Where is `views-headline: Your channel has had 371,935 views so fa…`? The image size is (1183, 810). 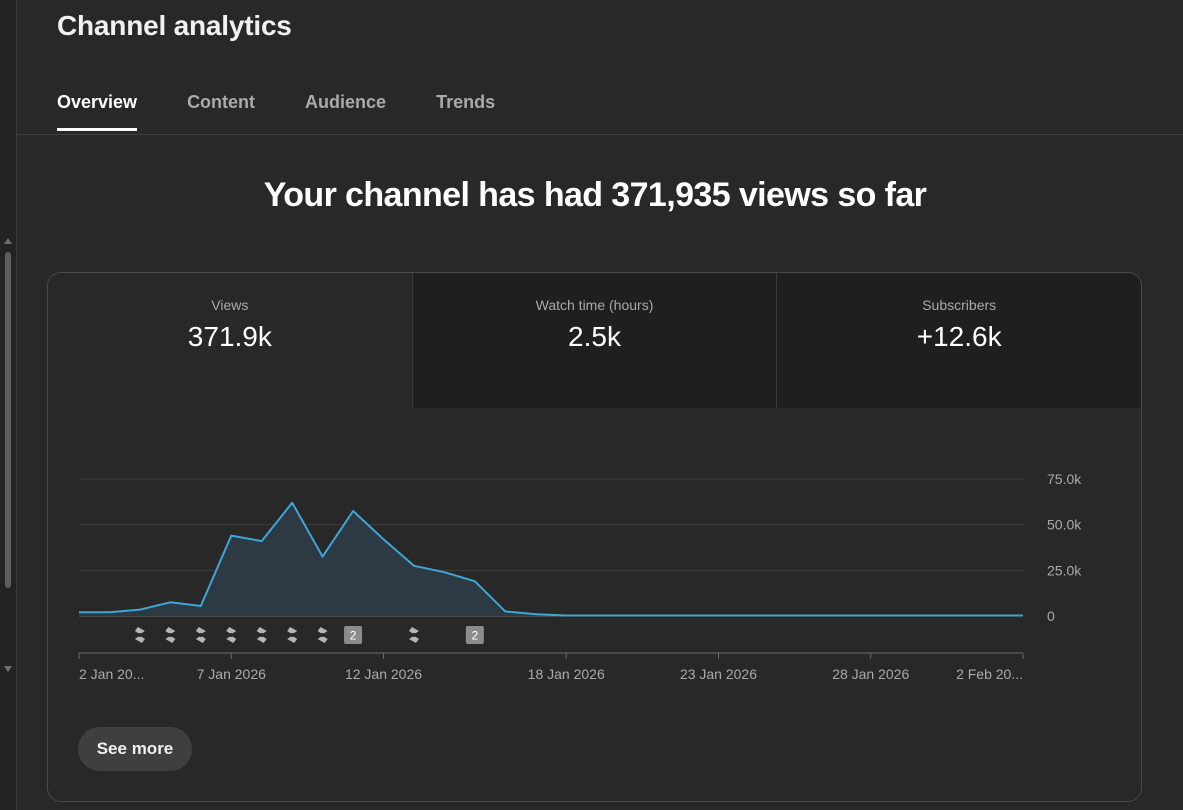
views-headline: Your channel has had 371,935 views so fa… is located at coordinates (595, 195).